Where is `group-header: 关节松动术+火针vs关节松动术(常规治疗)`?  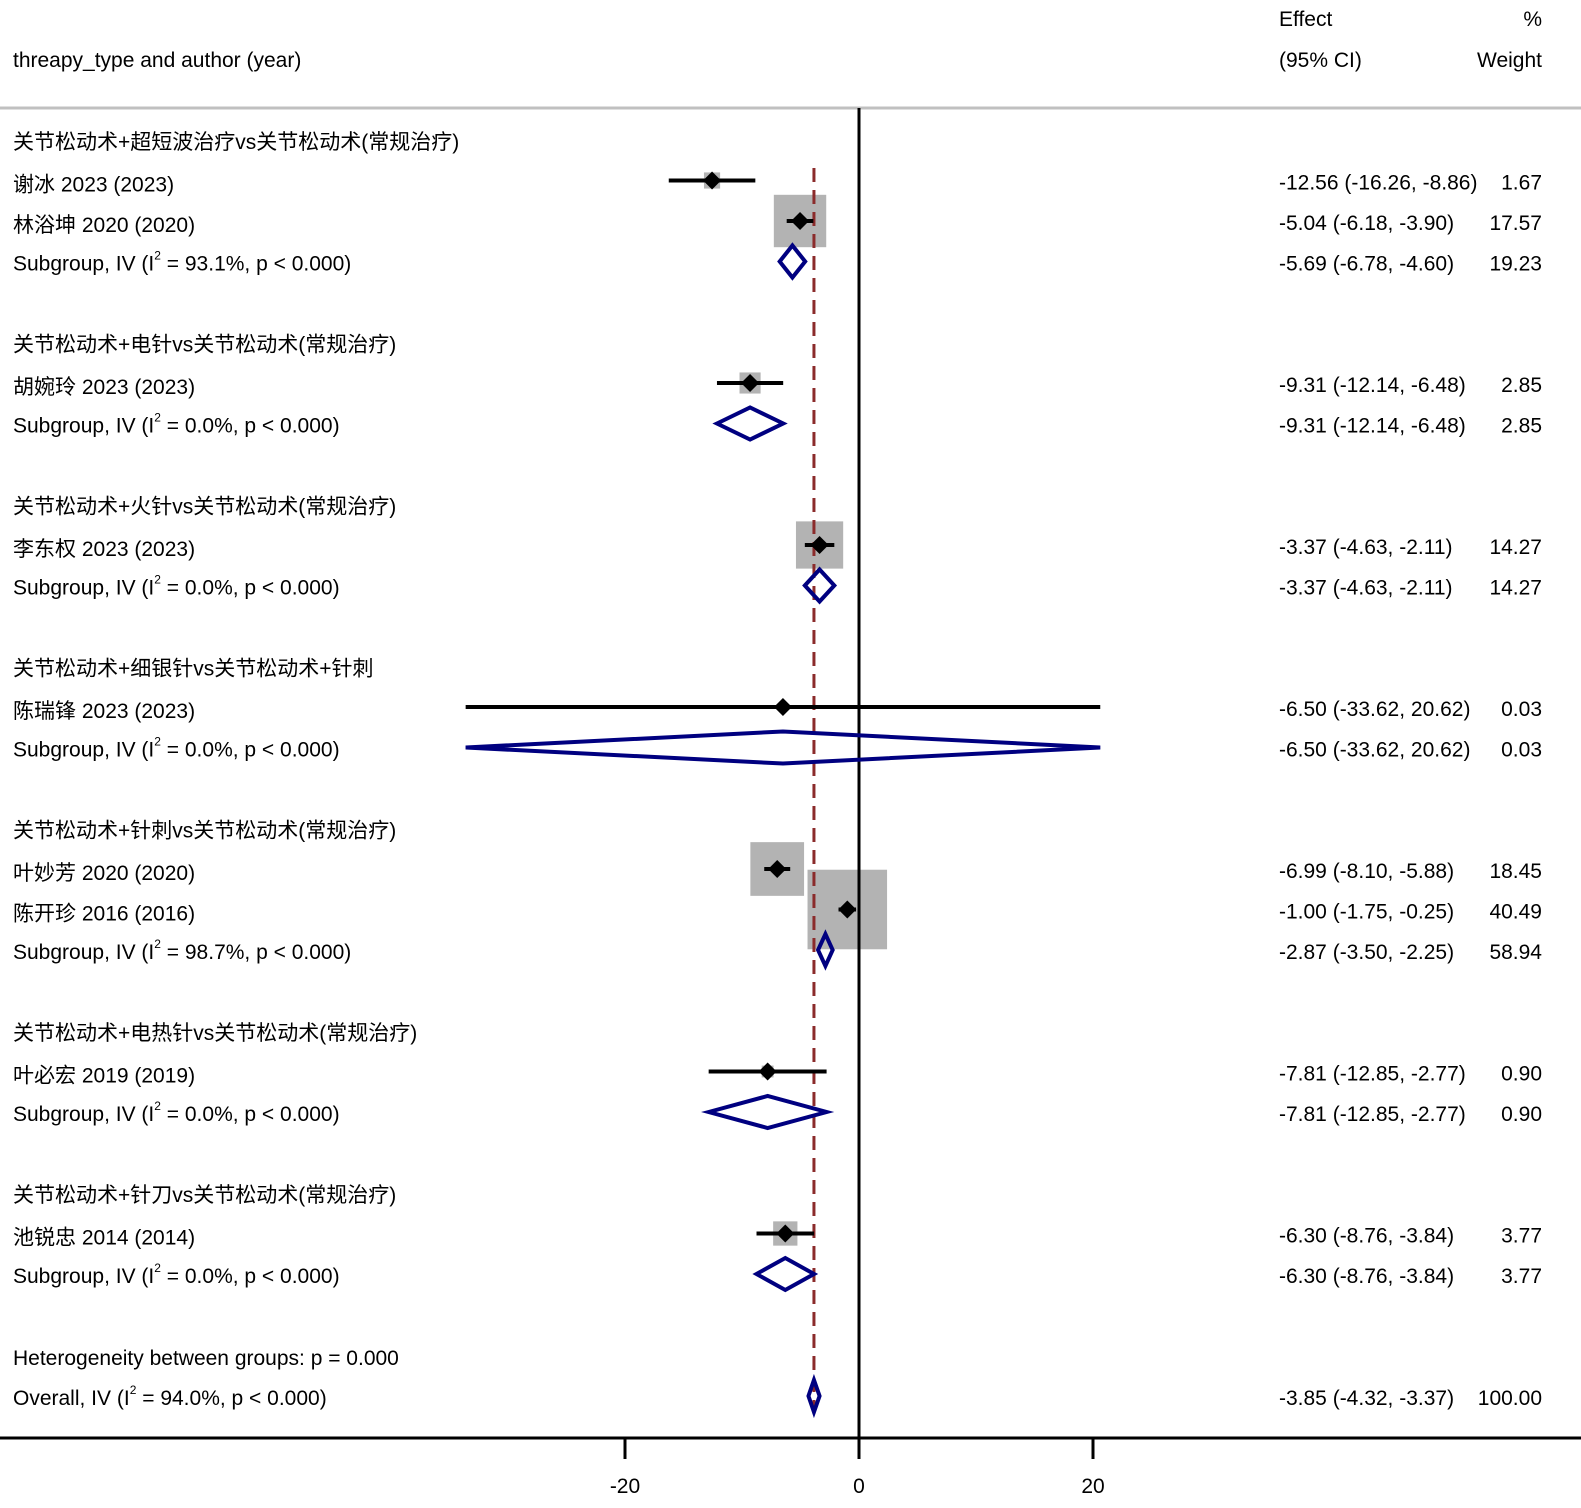 group-header: 关节松动术+火针vs关节松动术(常规治疗) is located at coordinates (204, 507).